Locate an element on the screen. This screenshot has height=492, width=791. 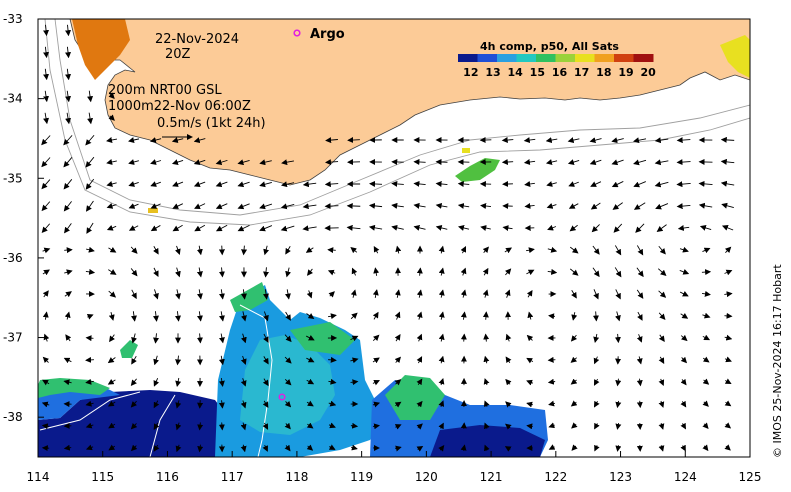
y-tick-label: -35 is located at coordinates (13, 178).